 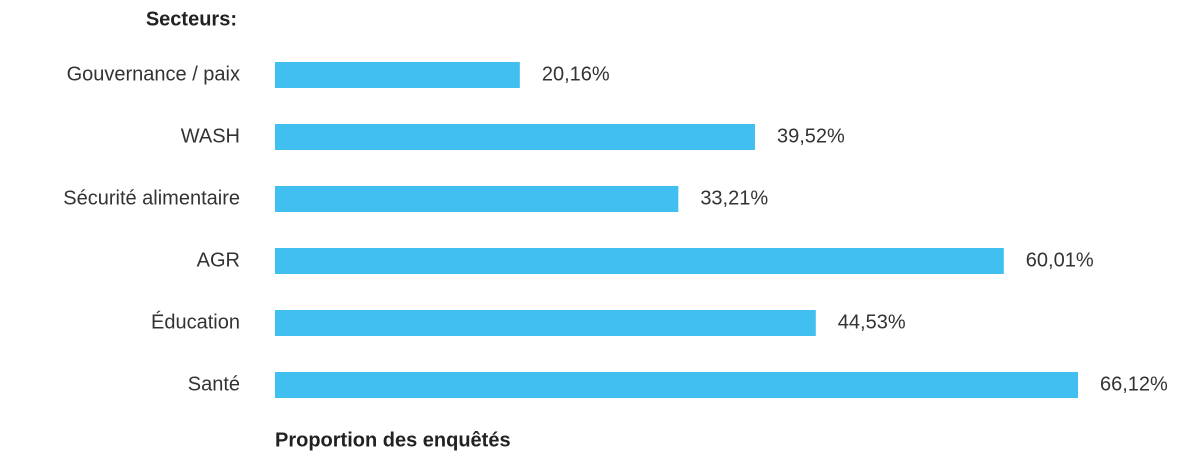 What do you see at coordinates (393, 440) in the screenshot?
I see `x-axis-label: Proportion des enquêtés` at bounding box center [393, 440].